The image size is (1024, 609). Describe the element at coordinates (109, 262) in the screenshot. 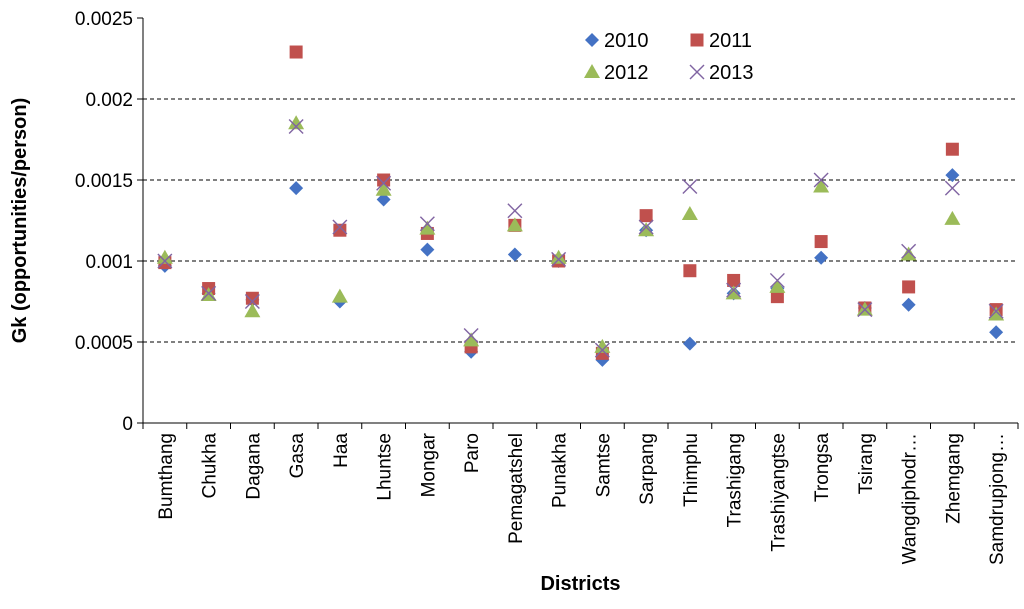

I see `y-tick-label: 0.001` at that location.